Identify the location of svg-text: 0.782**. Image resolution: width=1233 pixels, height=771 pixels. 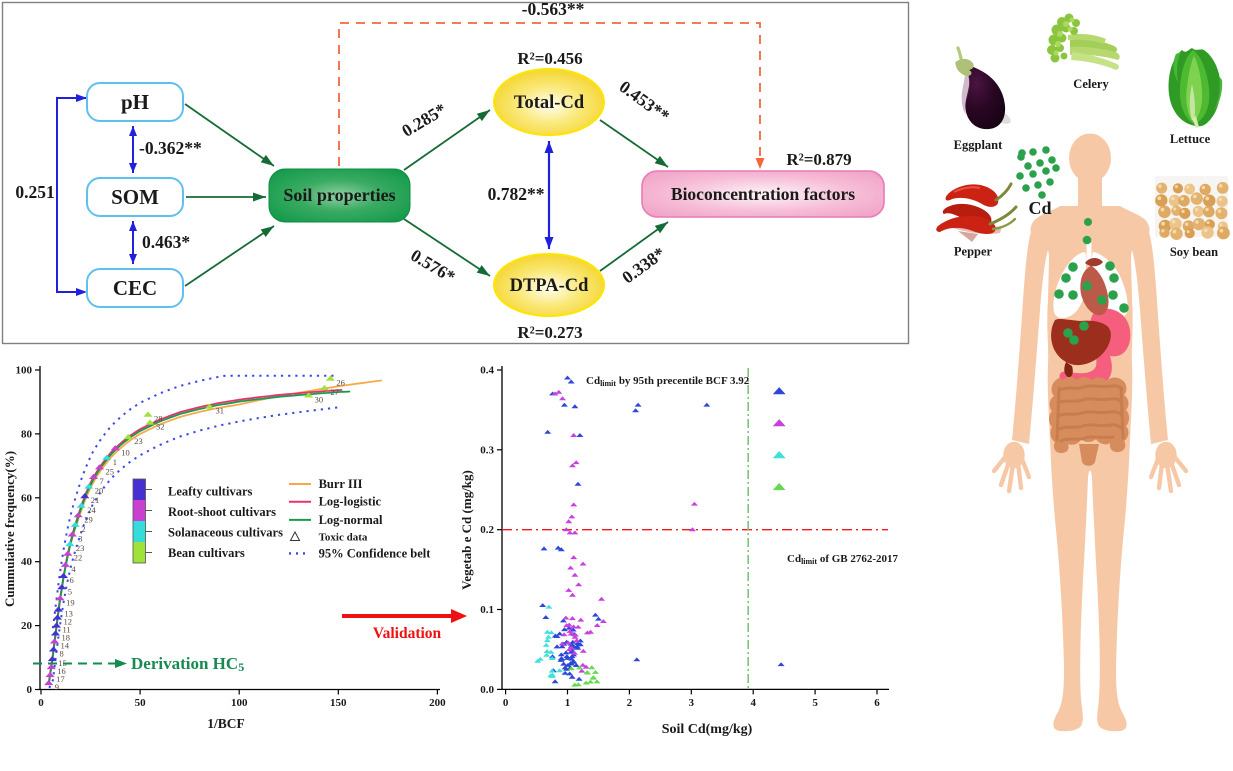
(516, 194).